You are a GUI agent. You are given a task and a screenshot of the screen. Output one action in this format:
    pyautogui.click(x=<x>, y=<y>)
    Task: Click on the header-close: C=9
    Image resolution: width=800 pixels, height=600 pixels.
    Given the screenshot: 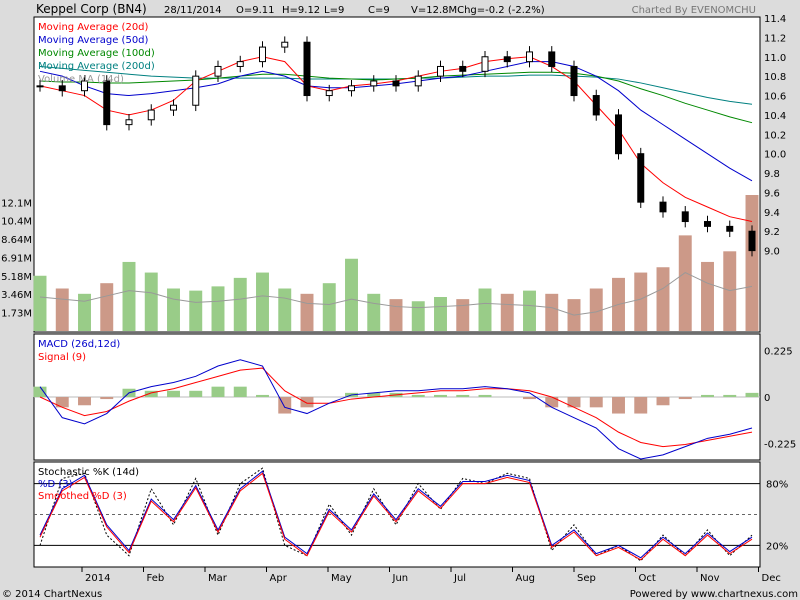 What is the action you would take?
    pyautogui.click(x=379, y=10)
    